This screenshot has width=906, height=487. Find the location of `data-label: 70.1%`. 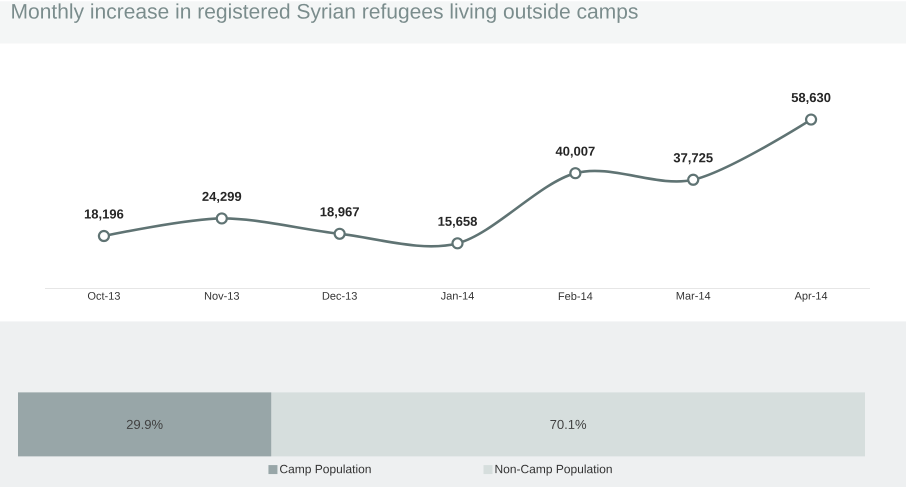

data-label: 70.1% is located at coordinates (568, 424).